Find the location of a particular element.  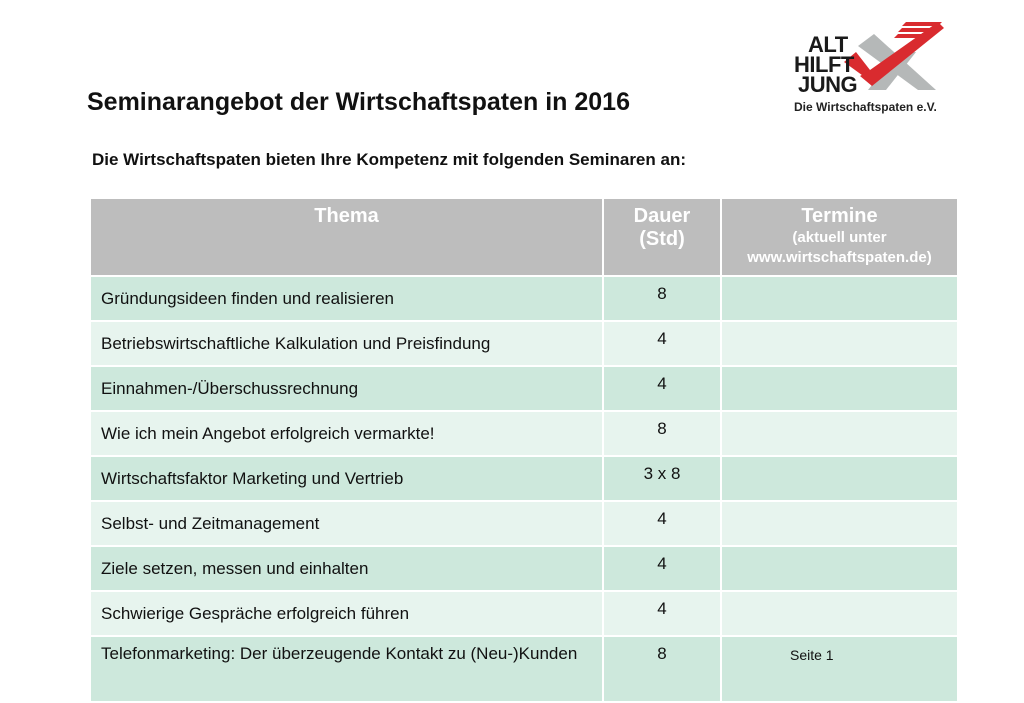

cell-thema: Schwierige Gespräche erfolgreich führen is located at coordinates (346, 613).